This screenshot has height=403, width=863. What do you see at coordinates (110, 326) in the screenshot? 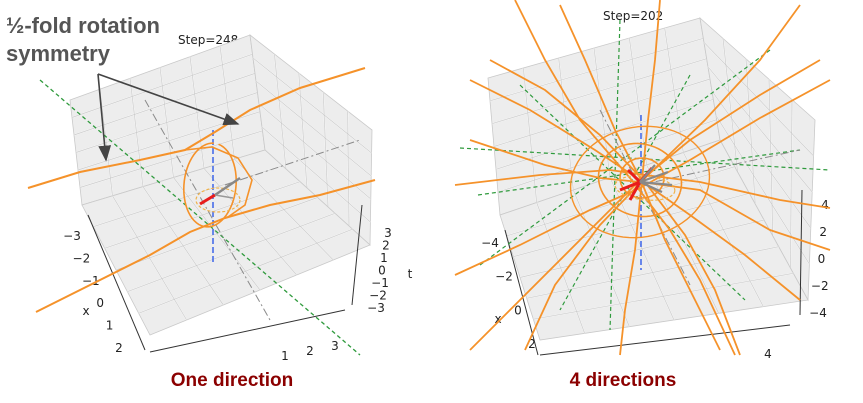
I see `left-x-tick-label: 1` at bounding box center [110, 326].